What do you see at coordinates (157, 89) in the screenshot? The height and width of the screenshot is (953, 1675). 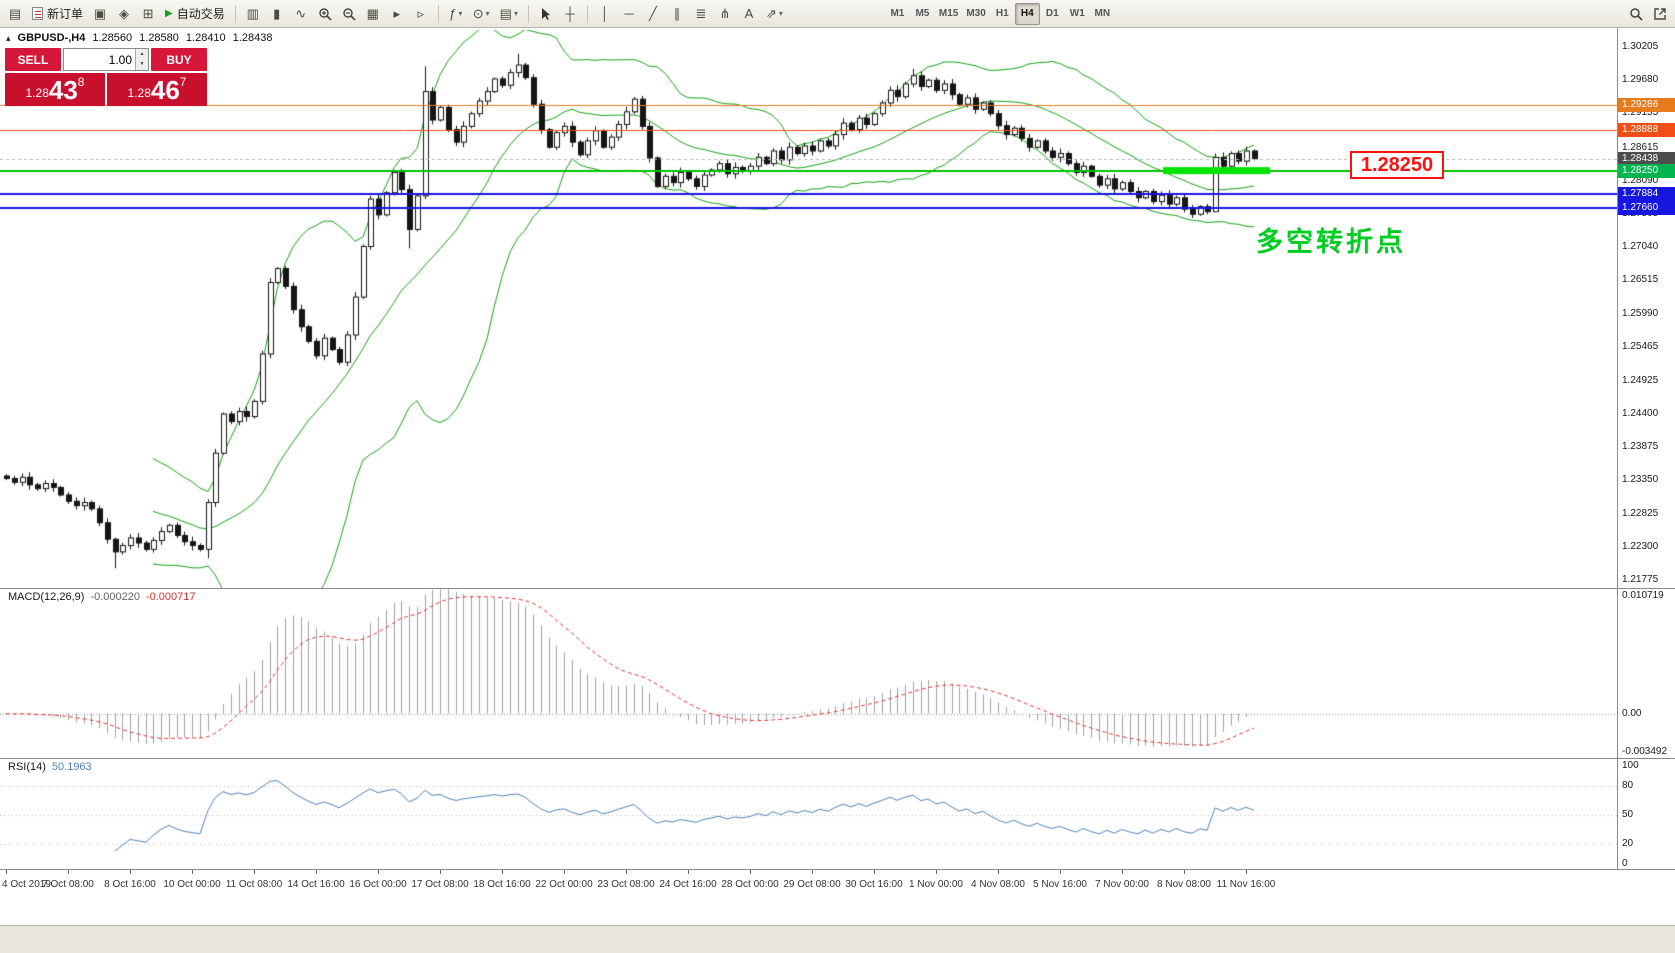 I see `buy-price: 1.28 46 7` at bounding box center [157, 89].